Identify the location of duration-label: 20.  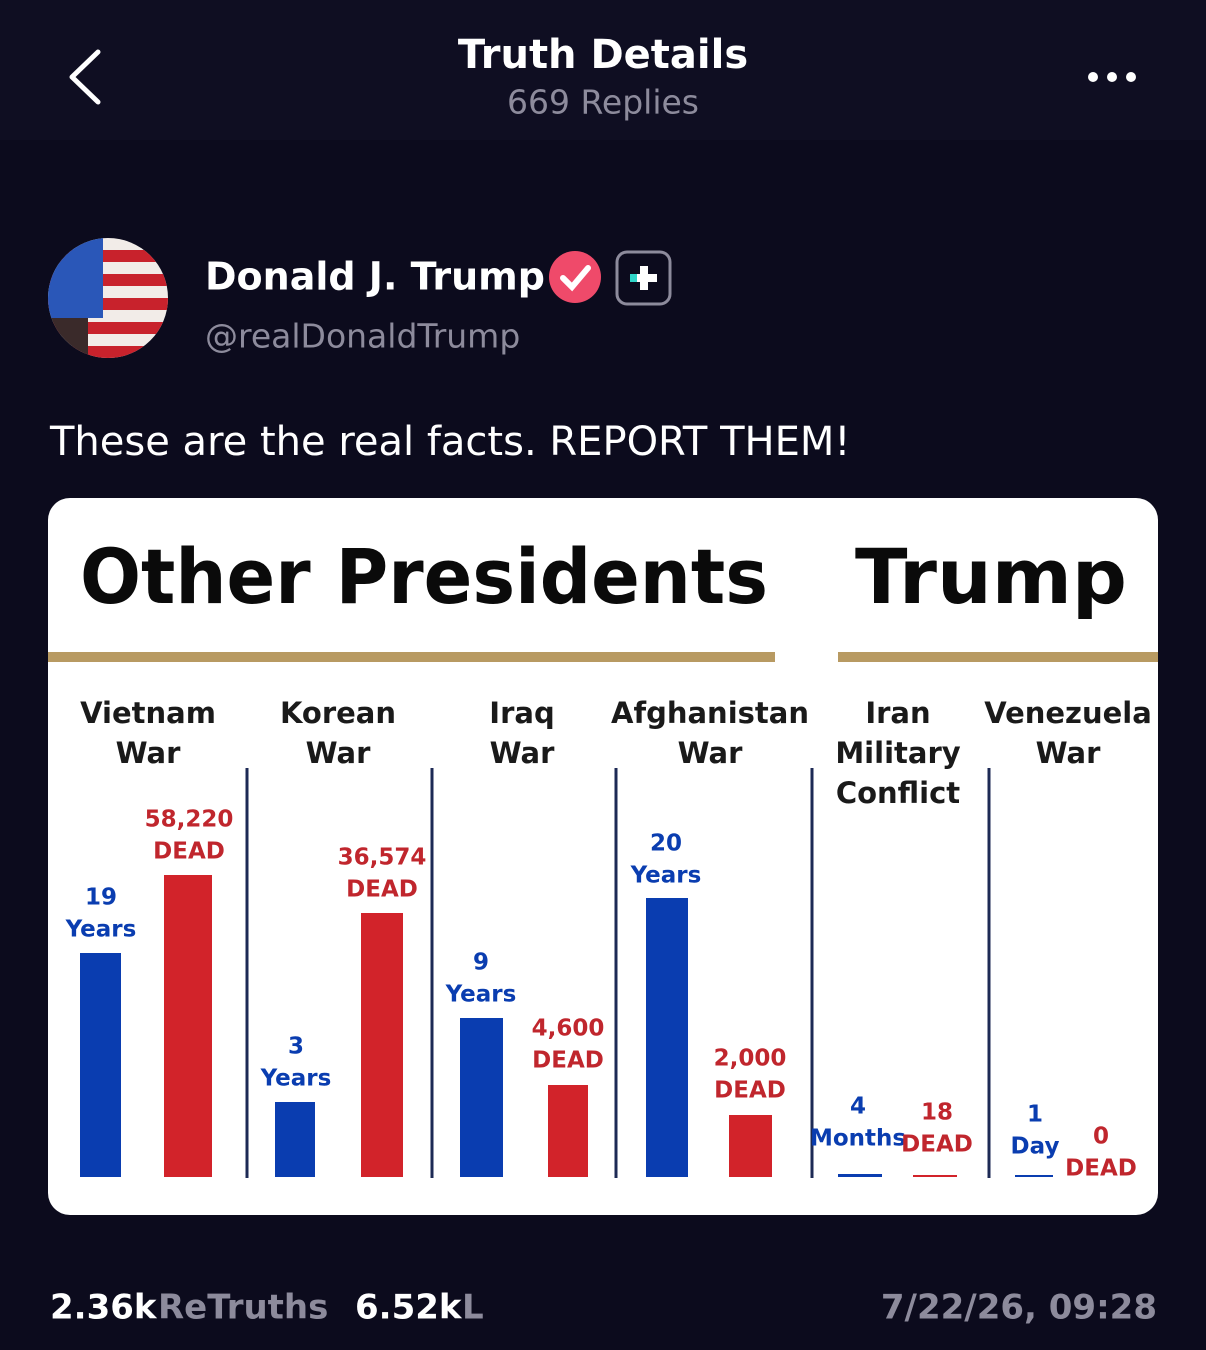
(666, 844).